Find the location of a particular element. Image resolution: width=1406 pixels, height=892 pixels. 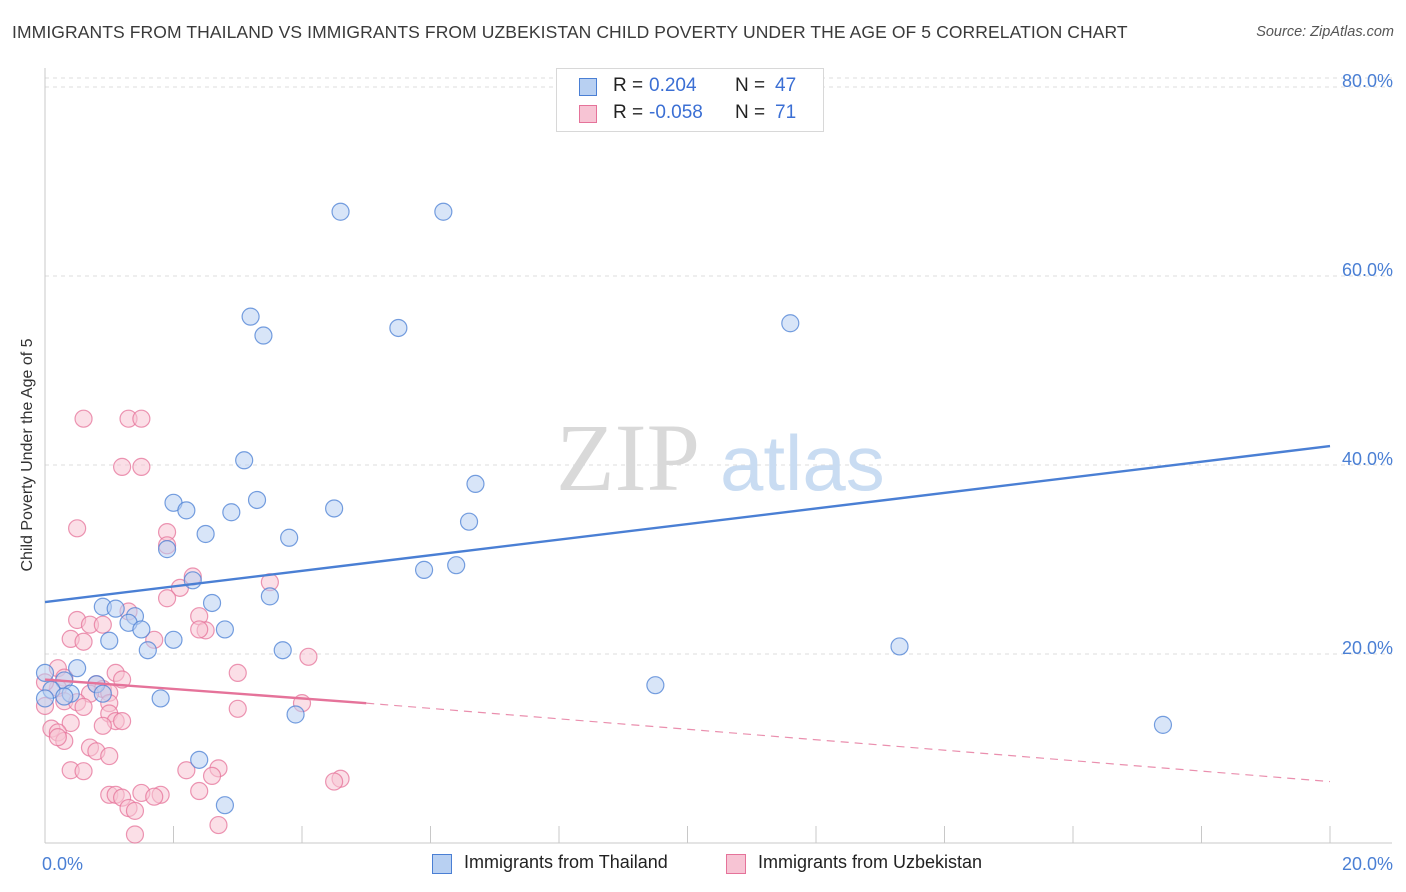

x-tick-label: 20.0% is located at coordinates (1367, 864).